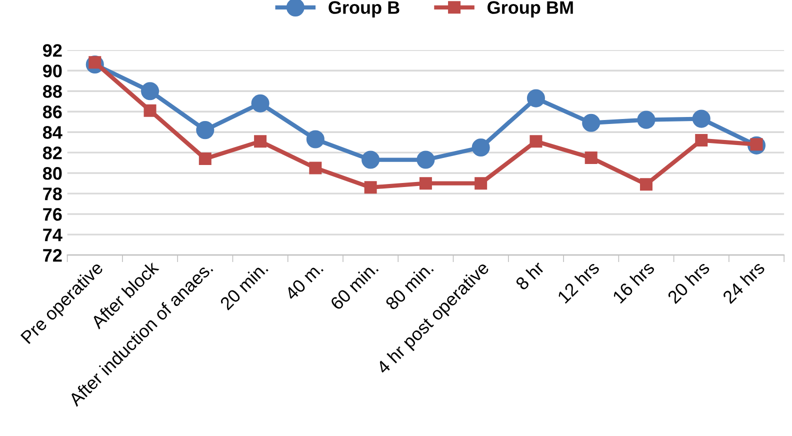 The width and height of the screenshot is (792, 436). I want to click on y-tick-label: 72, so click(52, 255).